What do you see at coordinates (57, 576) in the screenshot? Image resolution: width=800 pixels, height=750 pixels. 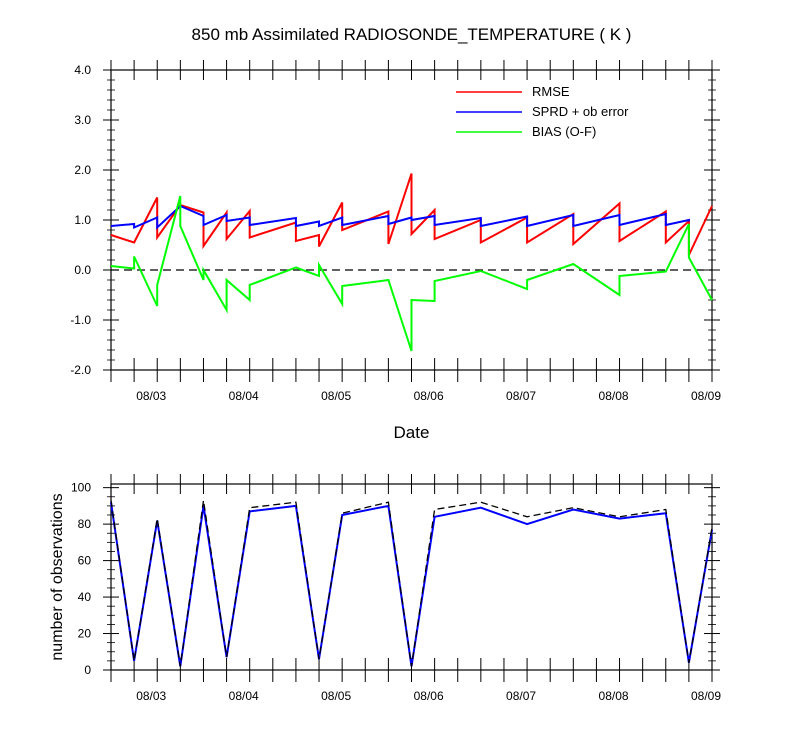 I see `y-axis-label: number of observations` at bounding box center [57, 576].